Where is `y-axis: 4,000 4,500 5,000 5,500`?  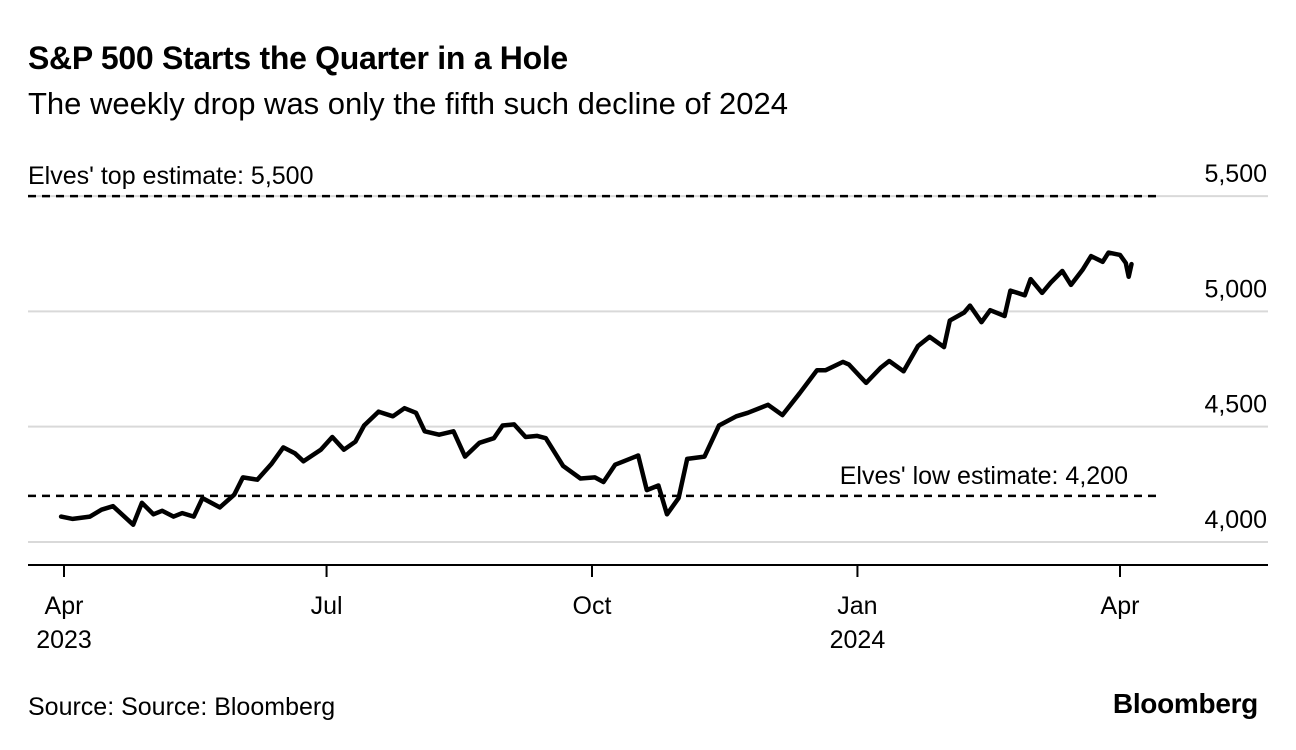
y-axis: 4,000 4,500 5,000 5,500 is located at coordinates (1235, 347).